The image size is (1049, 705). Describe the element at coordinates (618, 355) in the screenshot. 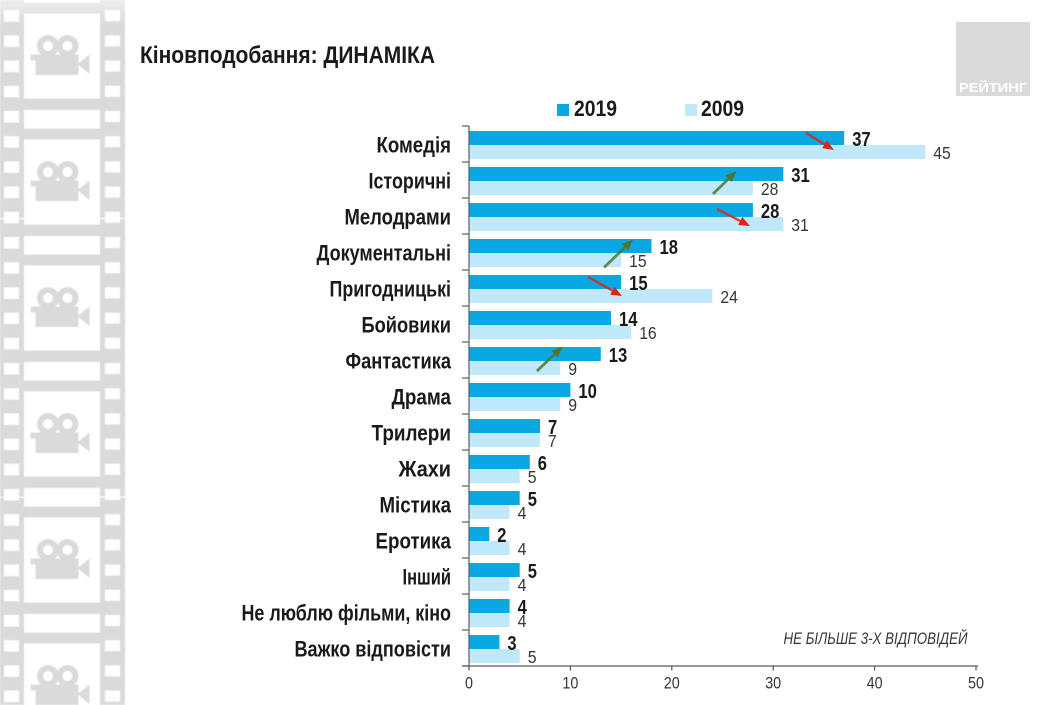

I see `svg-text: 13` at that location.